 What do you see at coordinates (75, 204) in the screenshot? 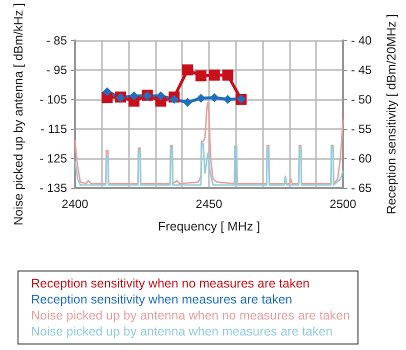
I see `x-tick-label: 2400` at bounding box center [75, 204].